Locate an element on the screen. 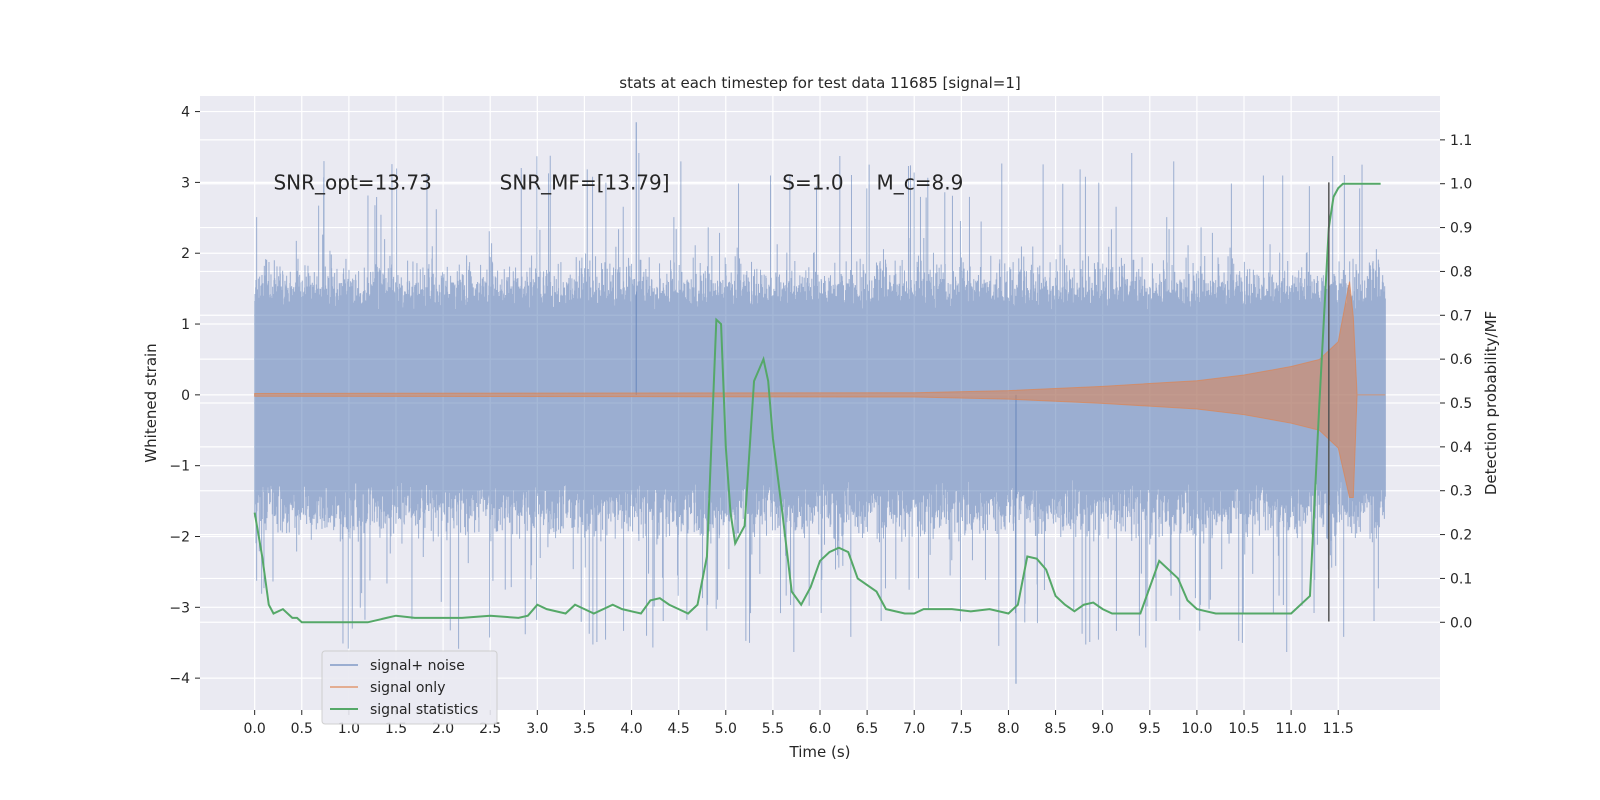  annotation-2: S=1.0 is located at coordinates (812, 182).